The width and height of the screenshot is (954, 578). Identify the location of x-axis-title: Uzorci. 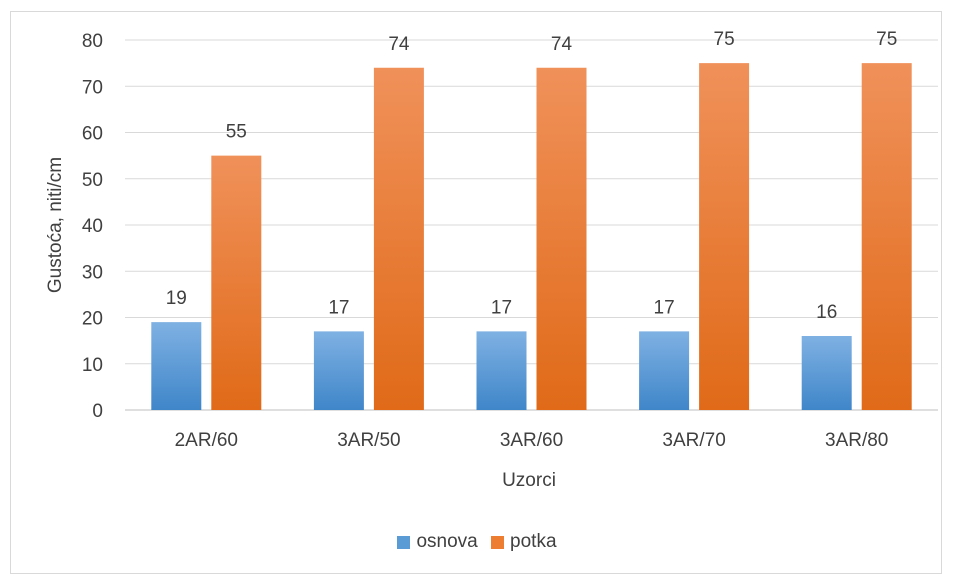
(529, 480).